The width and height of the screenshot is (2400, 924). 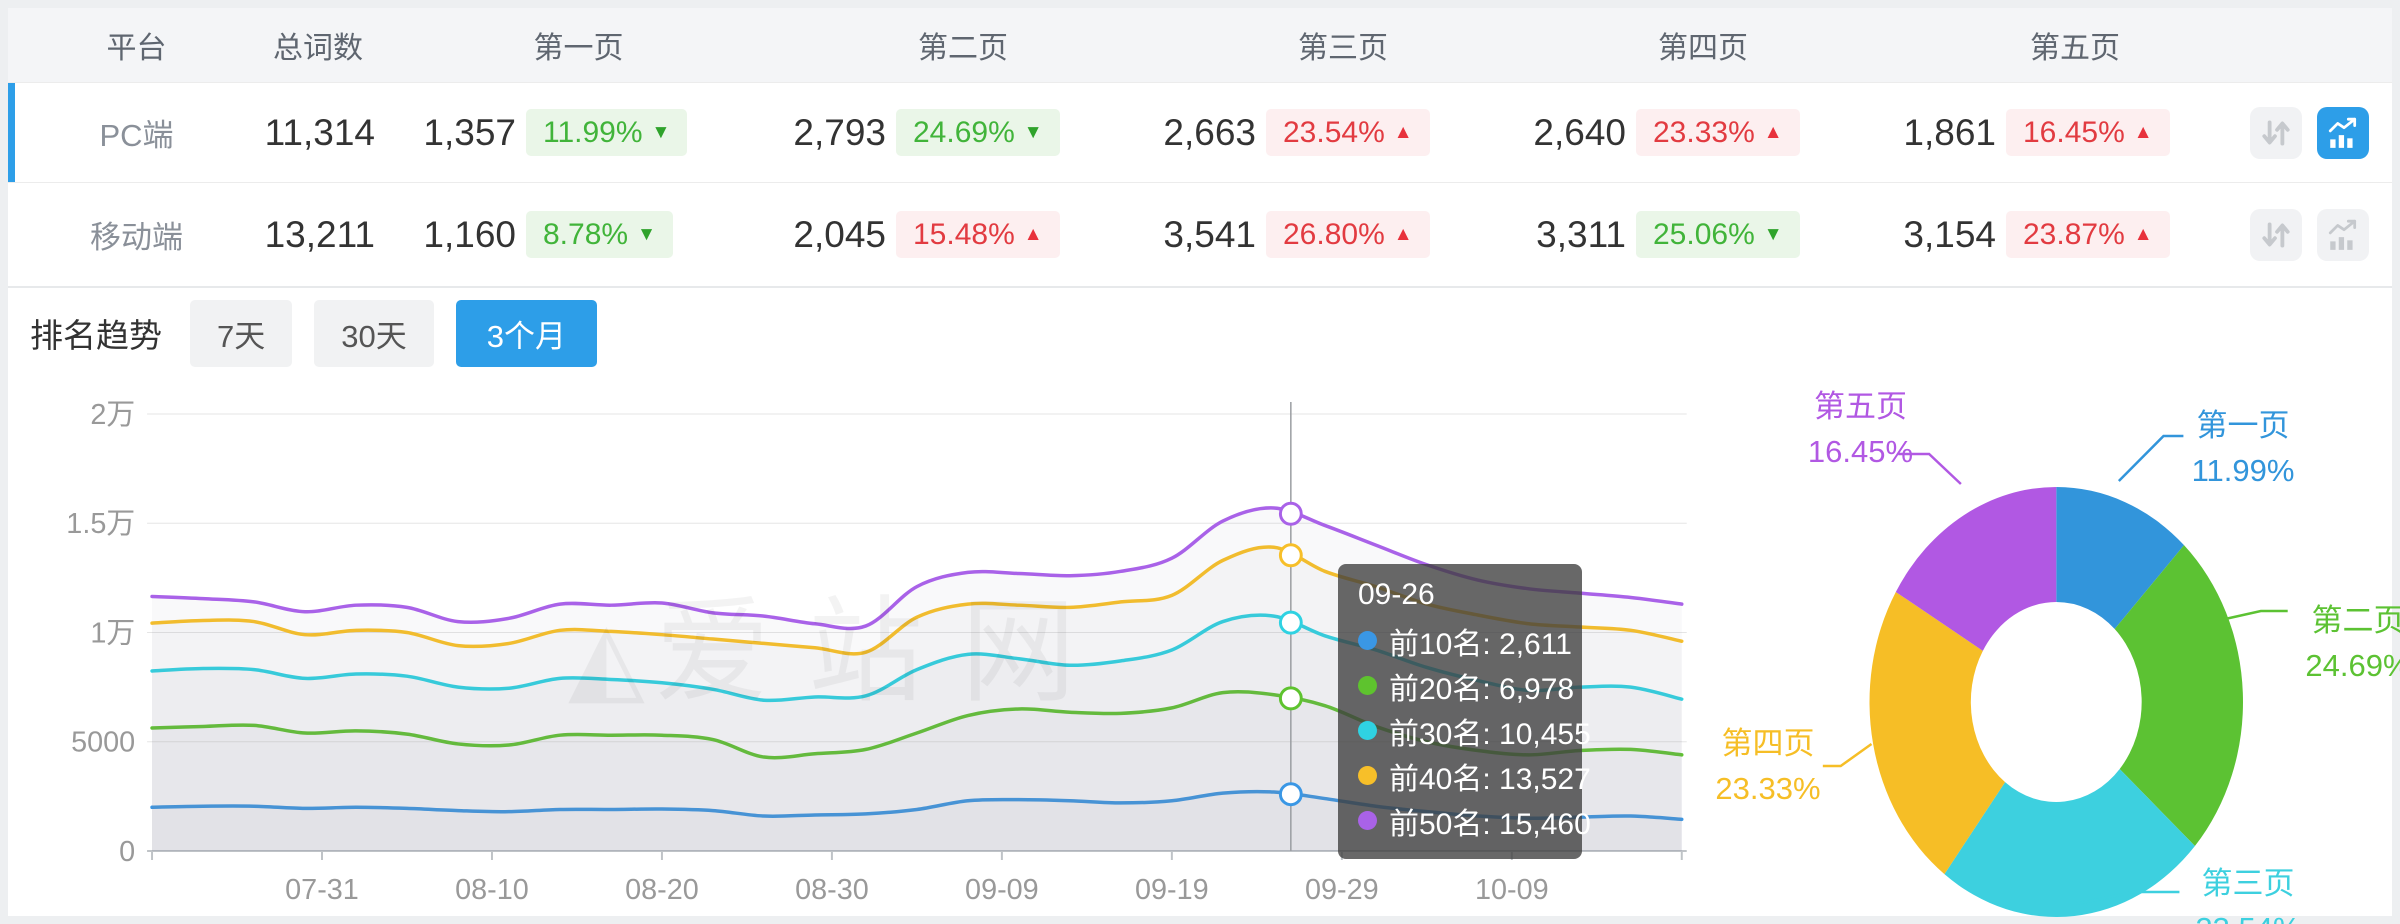 What do you see at coordinates (322, 890) in the screenshot?
I see `svg-text: 07-31` at bounding box center [322, 890].